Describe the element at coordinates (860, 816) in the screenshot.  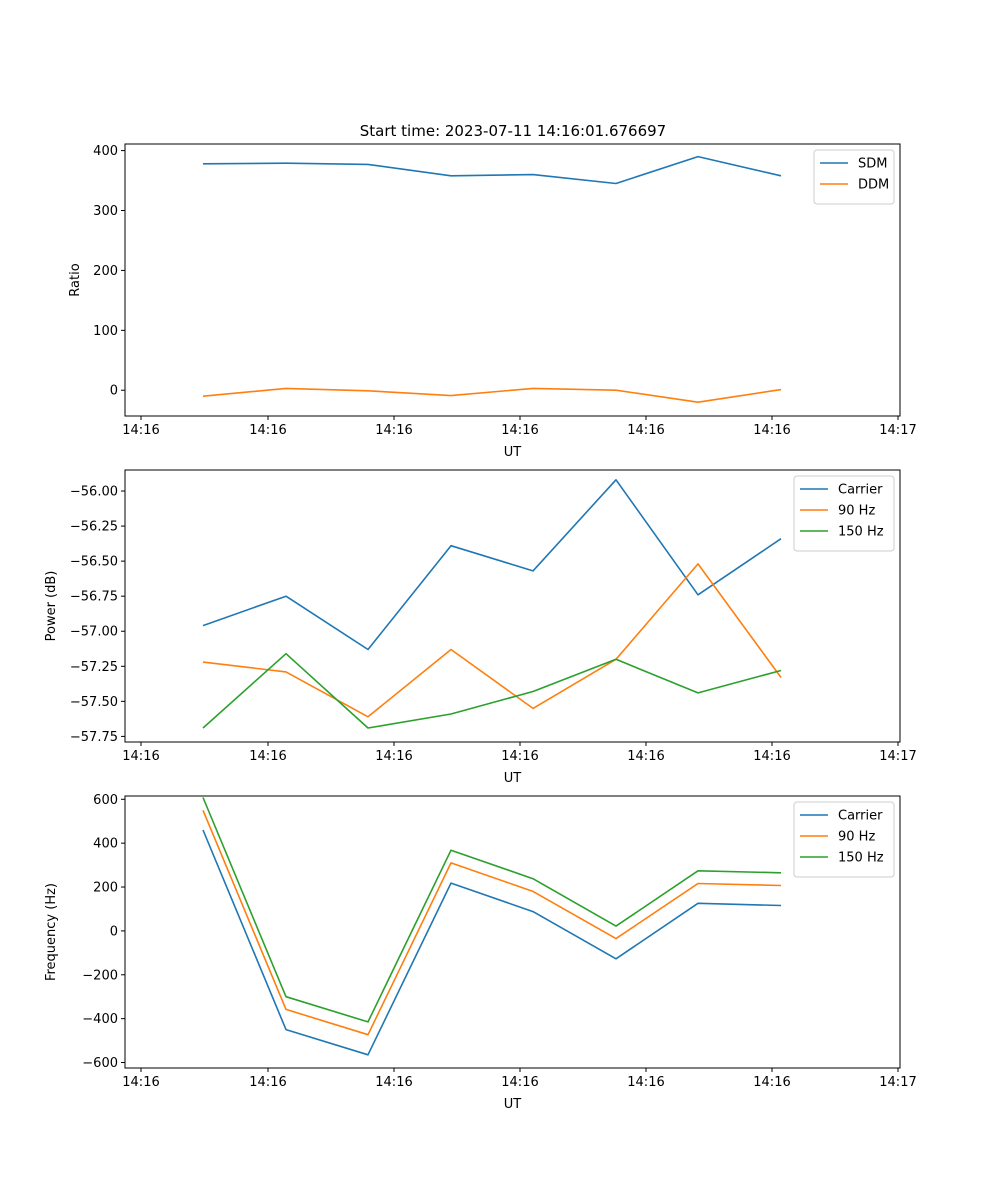
I see `frequency-legend-label: Carrier` at that location.